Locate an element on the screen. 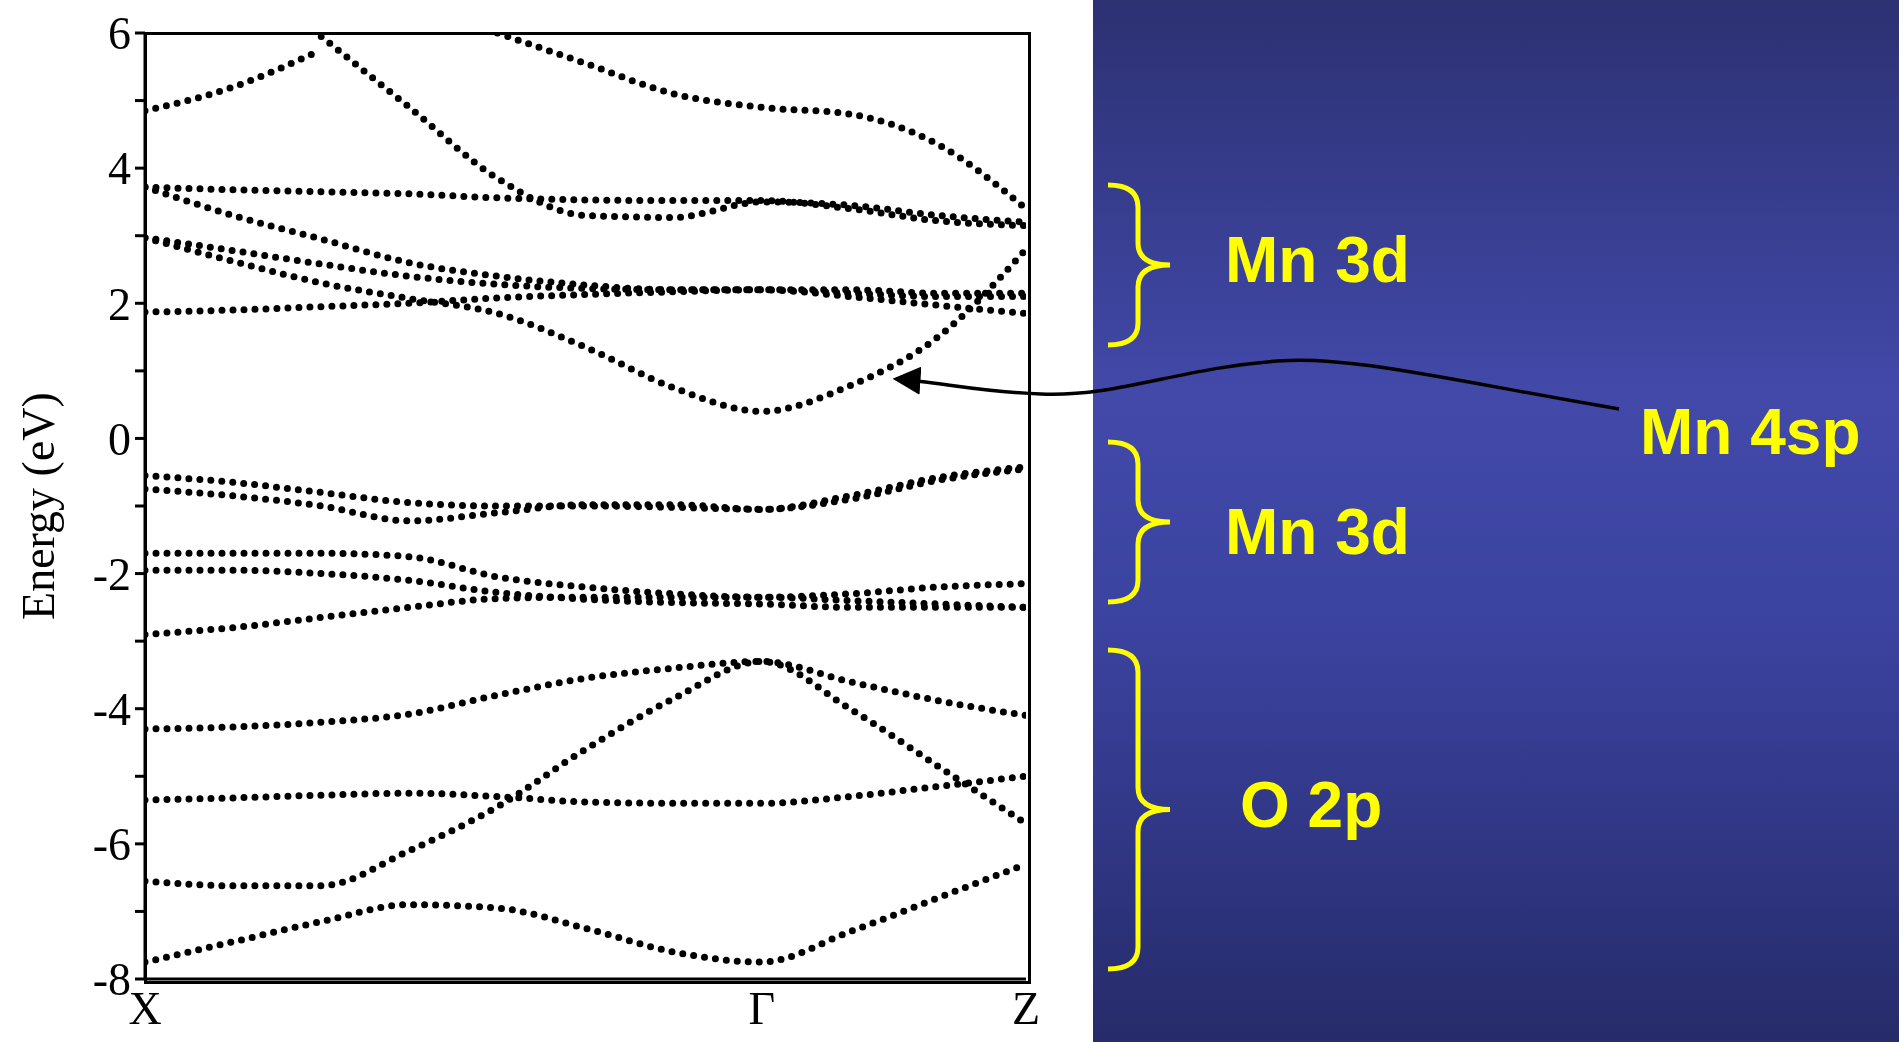 The image size is (1899, 1042). y-tick-label: 0 is located at coordinates (119, 439).